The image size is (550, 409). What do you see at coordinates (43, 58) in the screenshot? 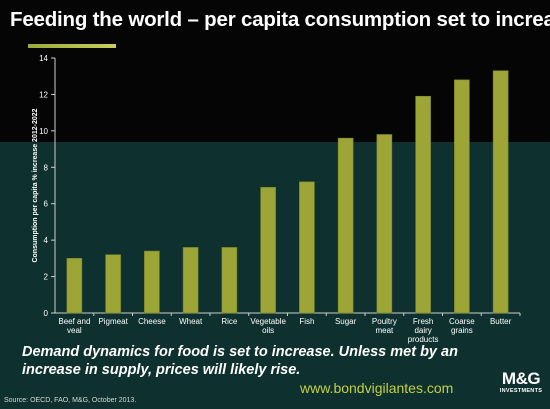
I see `y-tick-label: 14` at bounding box center [43, 58].